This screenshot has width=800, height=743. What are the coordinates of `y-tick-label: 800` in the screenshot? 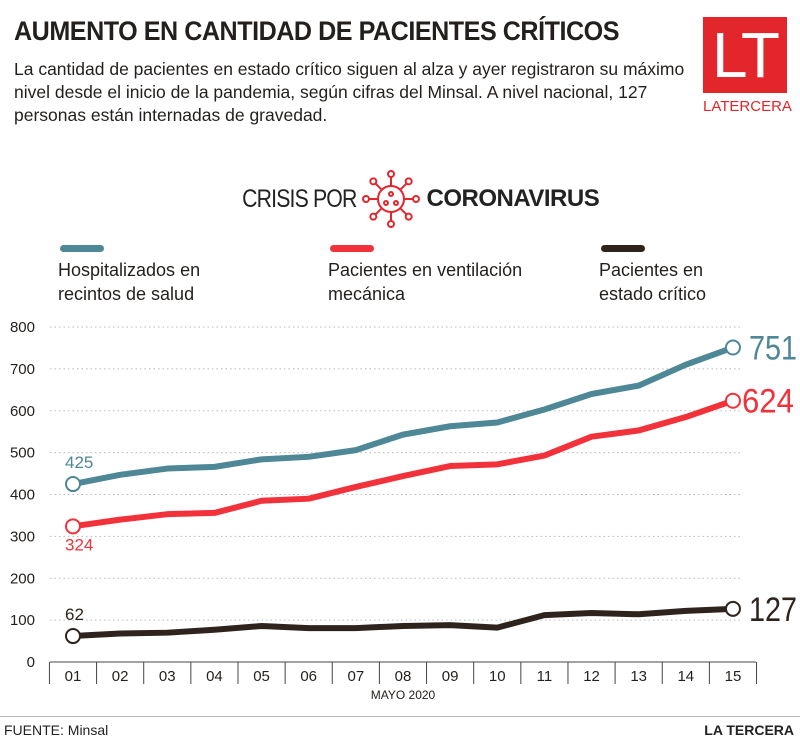 It's located at (22, 327).